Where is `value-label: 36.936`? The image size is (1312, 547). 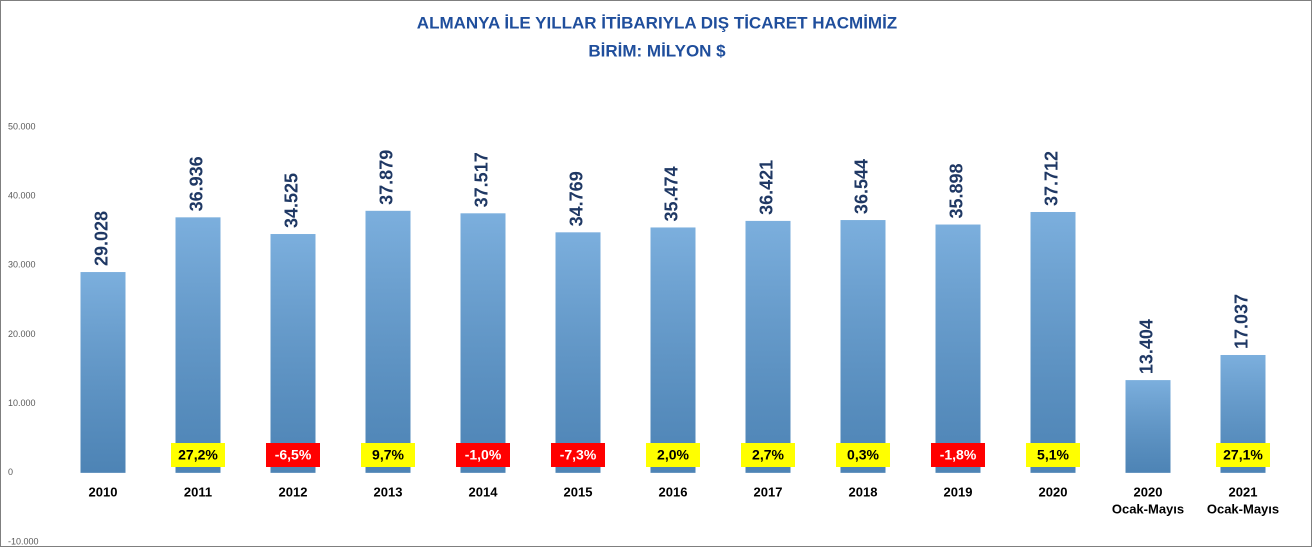
value-label: 36.936 is located at coordinates (197, 183).